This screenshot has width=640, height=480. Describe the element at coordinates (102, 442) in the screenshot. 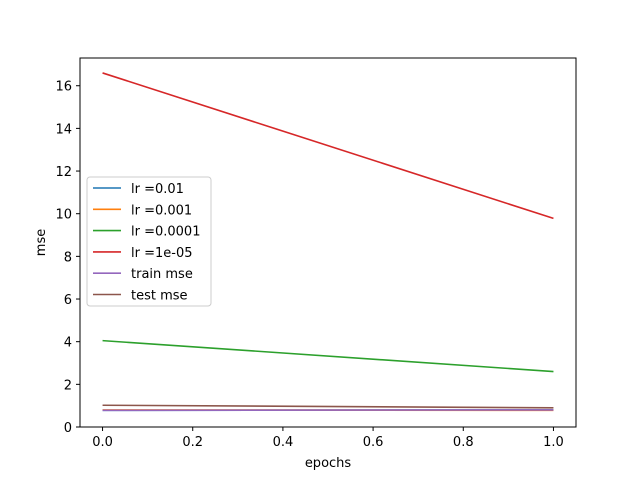

I see `x-tick-label: 0.0` at that location.